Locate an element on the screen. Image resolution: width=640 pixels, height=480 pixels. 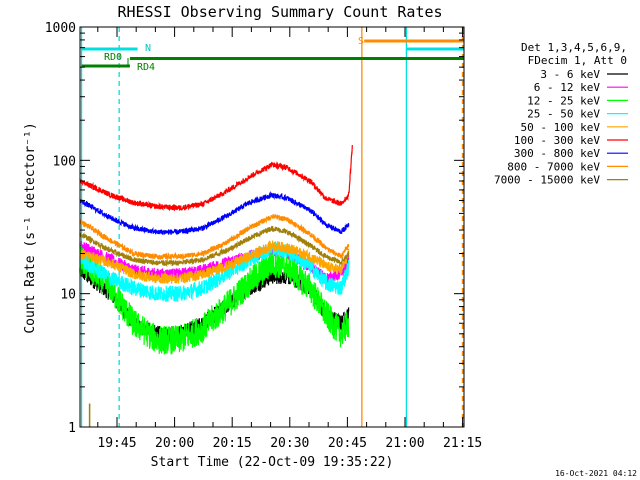
y-axis-label: Count Rate (s⁻¹ detector⁻¹) is located at coordinates (30, 227).